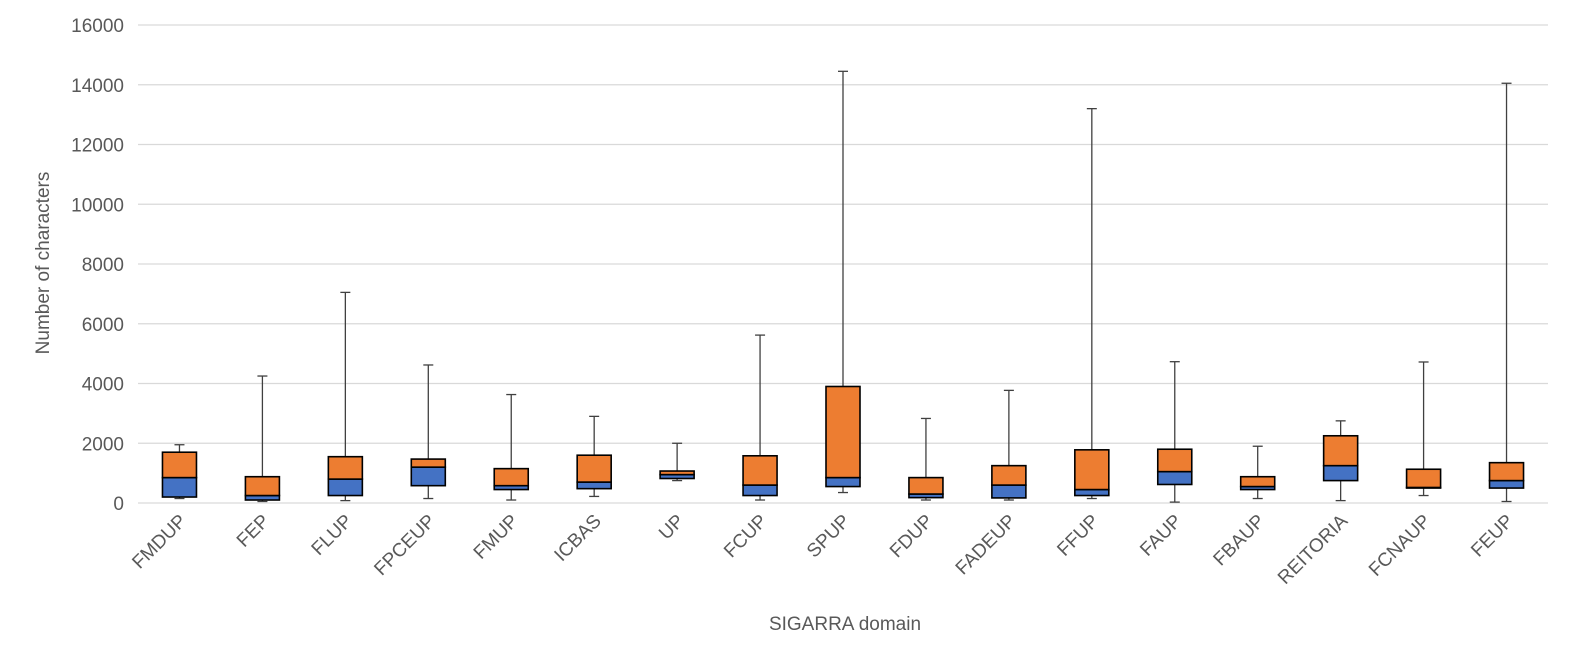 The image size is (1584, 671). Describe the element at coordinates (43, 263) in the screenshot. I see `y-axis-title: Number of characters` at that location.